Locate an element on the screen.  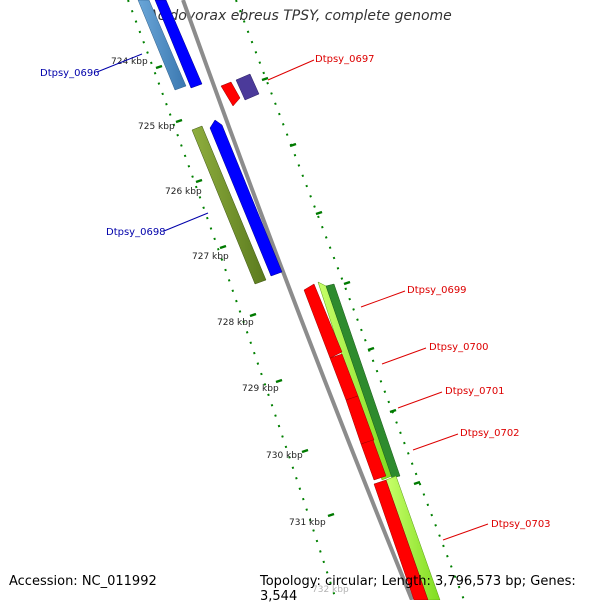
forward-features is located at coordinates (210, 142).